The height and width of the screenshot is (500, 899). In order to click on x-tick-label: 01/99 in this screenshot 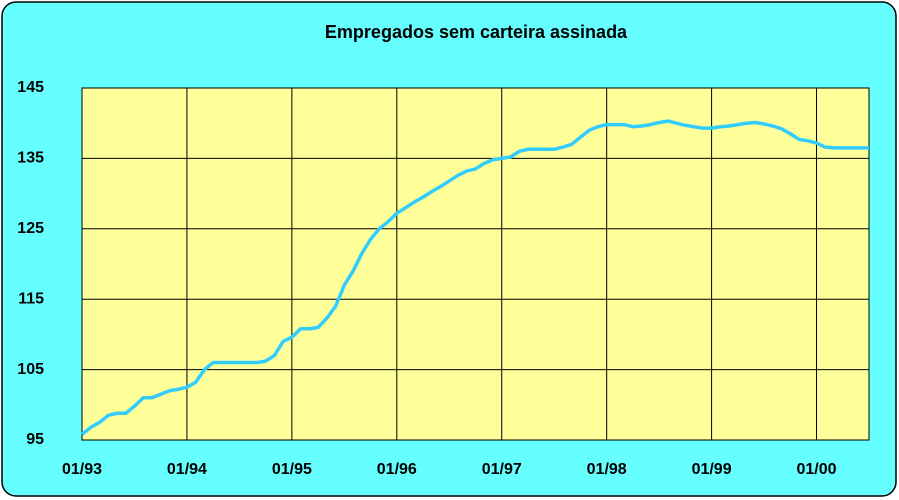, I will do `click(712, 469)`.